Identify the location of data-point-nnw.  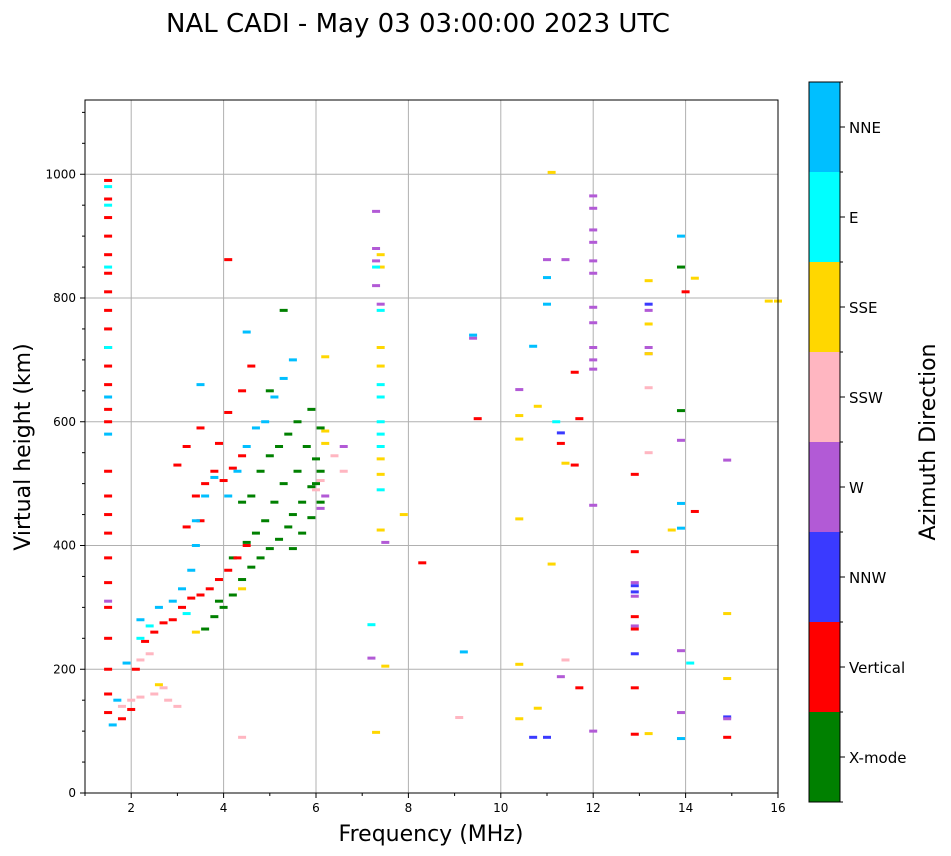
(634, 586).